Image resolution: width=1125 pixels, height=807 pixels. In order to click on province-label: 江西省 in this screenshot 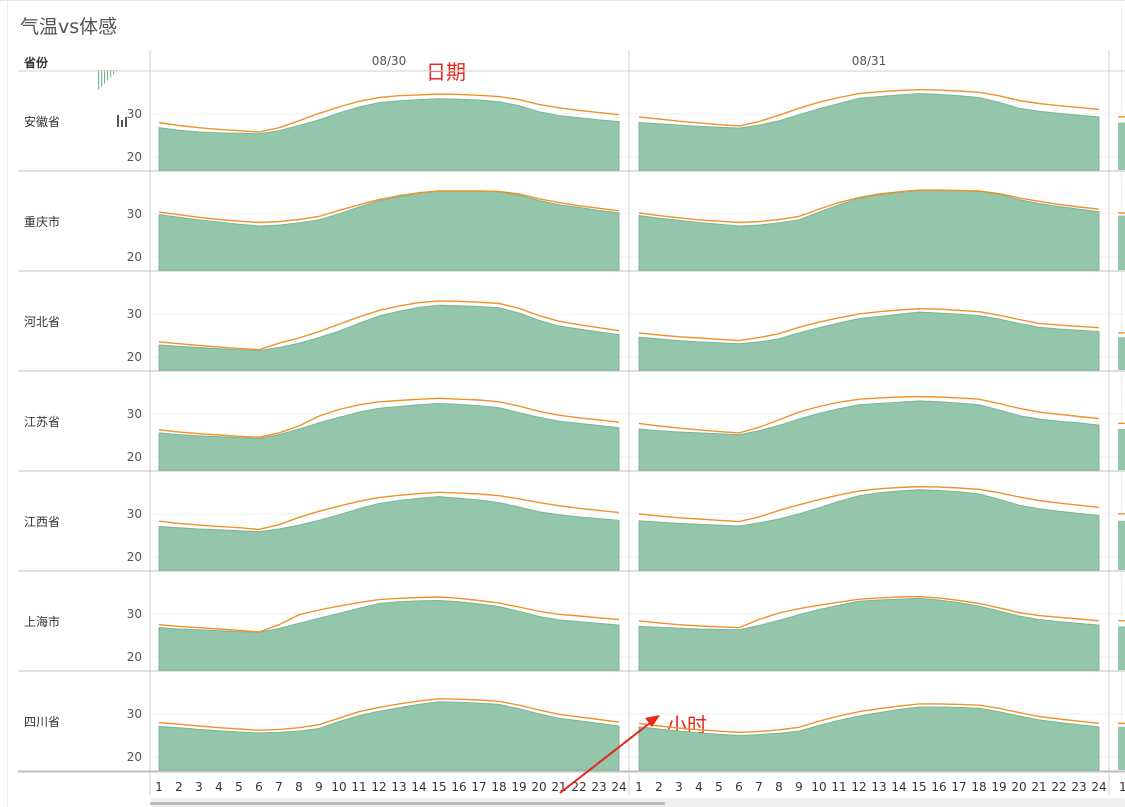, I will do `click(42, 522)`.